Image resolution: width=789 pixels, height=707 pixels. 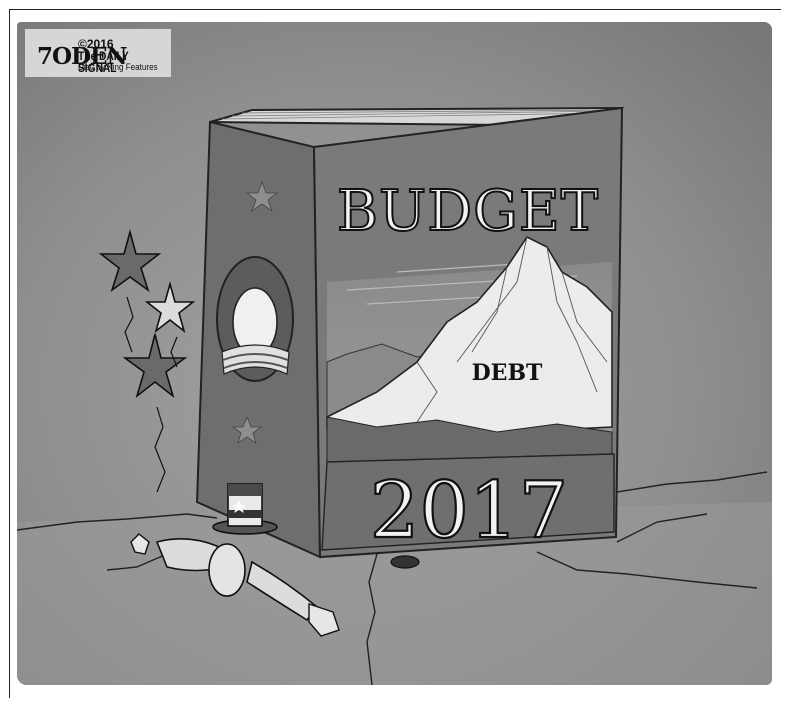 I want to click on mountain-label: DEBT, so click(x=507, y=373).